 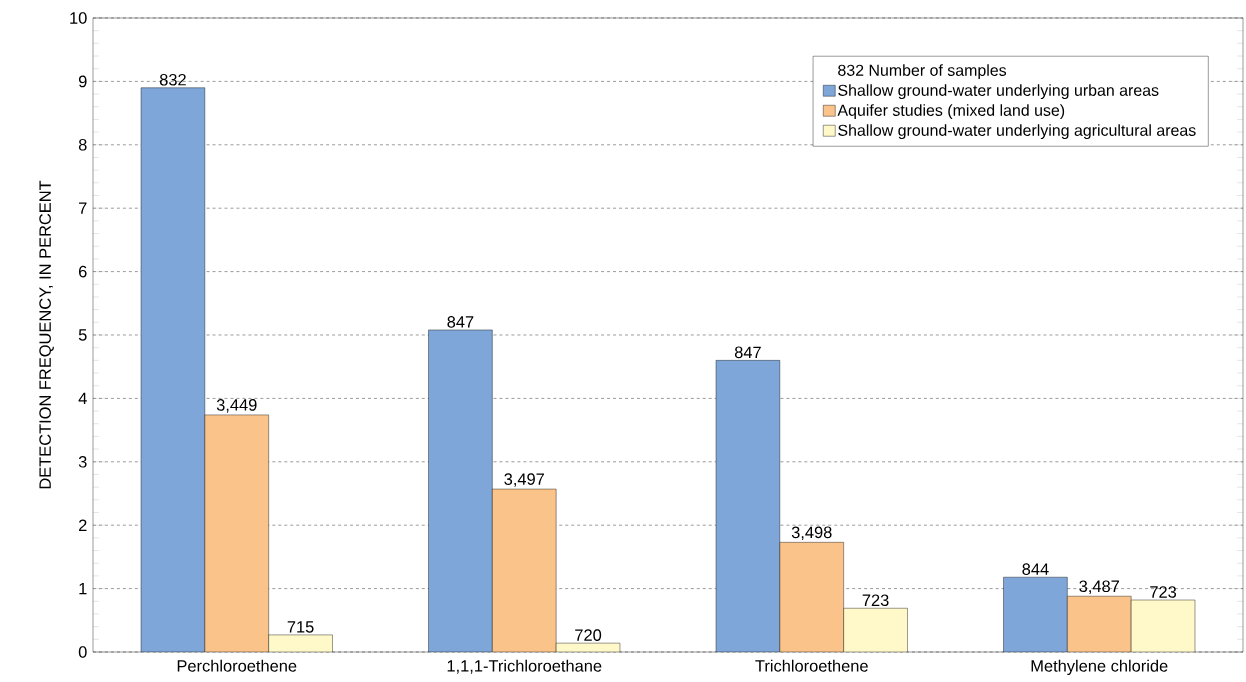 I want to click on y-tick-label: 9, so click(x=82, y=81).